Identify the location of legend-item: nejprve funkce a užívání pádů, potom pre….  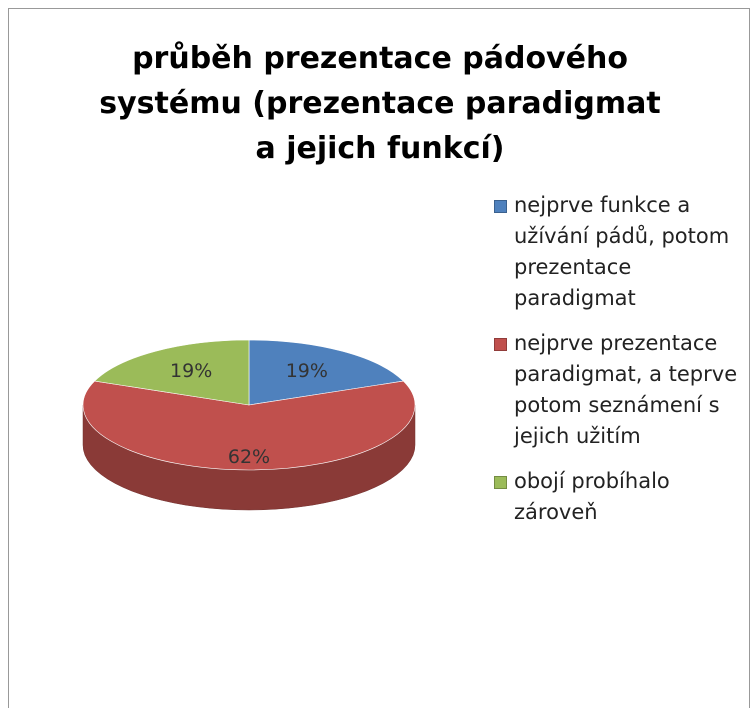
(619, 252).